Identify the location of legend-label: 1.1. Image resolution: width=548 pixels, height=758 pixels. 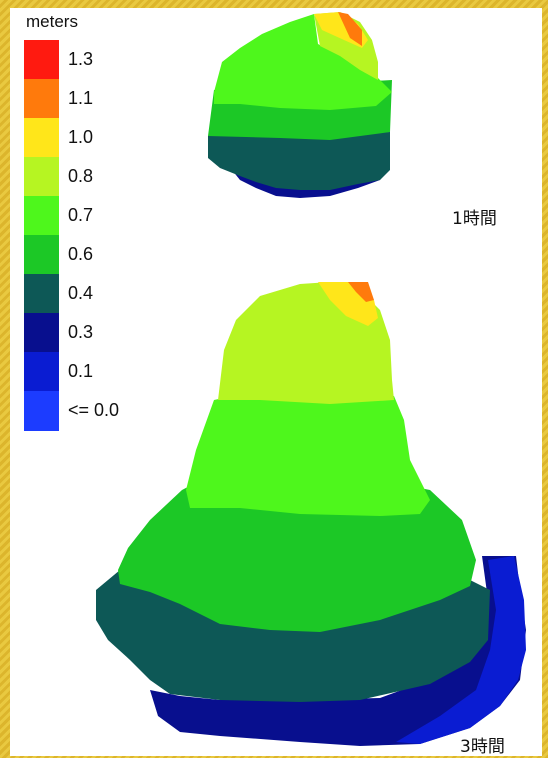
(81, 98).